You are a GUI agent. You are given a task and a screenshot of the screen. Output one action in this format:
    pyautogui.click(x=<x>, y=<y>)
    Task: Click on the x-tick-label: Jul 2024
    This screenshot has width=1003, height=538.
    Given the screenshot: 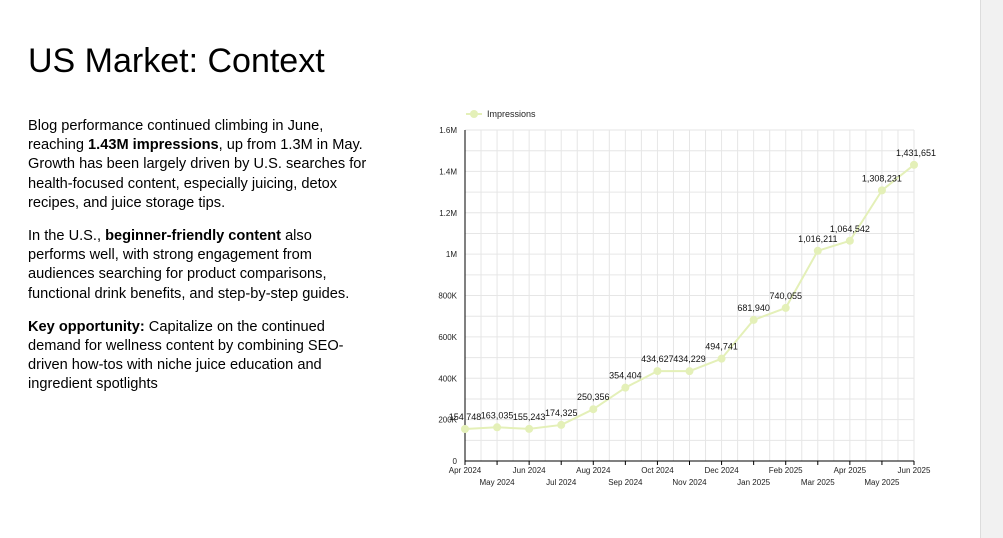 What is the action you would take?
    pyautogui.click(x=561, y=482)
    